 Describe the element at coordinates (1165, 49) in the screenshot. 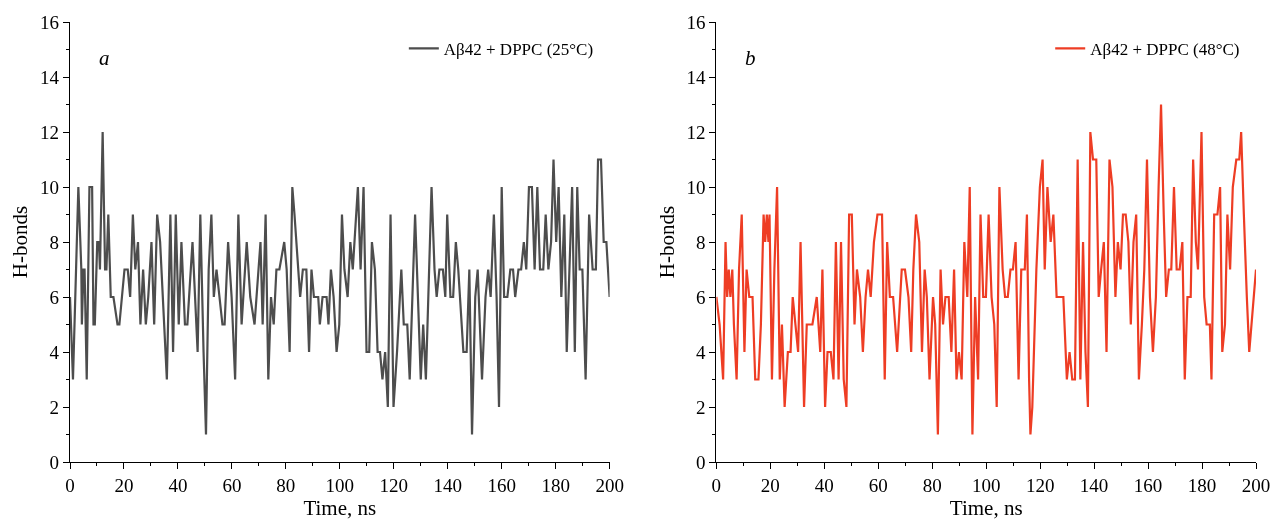

I see `legend-label: Aβ42 + DPPC (48°C)` at that location.